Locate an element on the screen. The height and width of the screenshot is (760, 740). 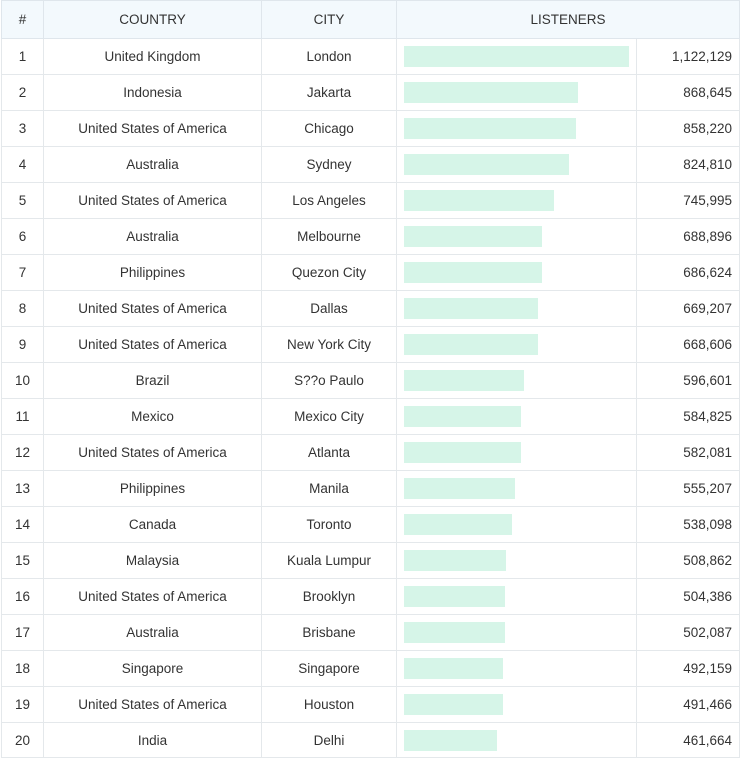
rank-cell: 11 is located at coordinates (22, 416).